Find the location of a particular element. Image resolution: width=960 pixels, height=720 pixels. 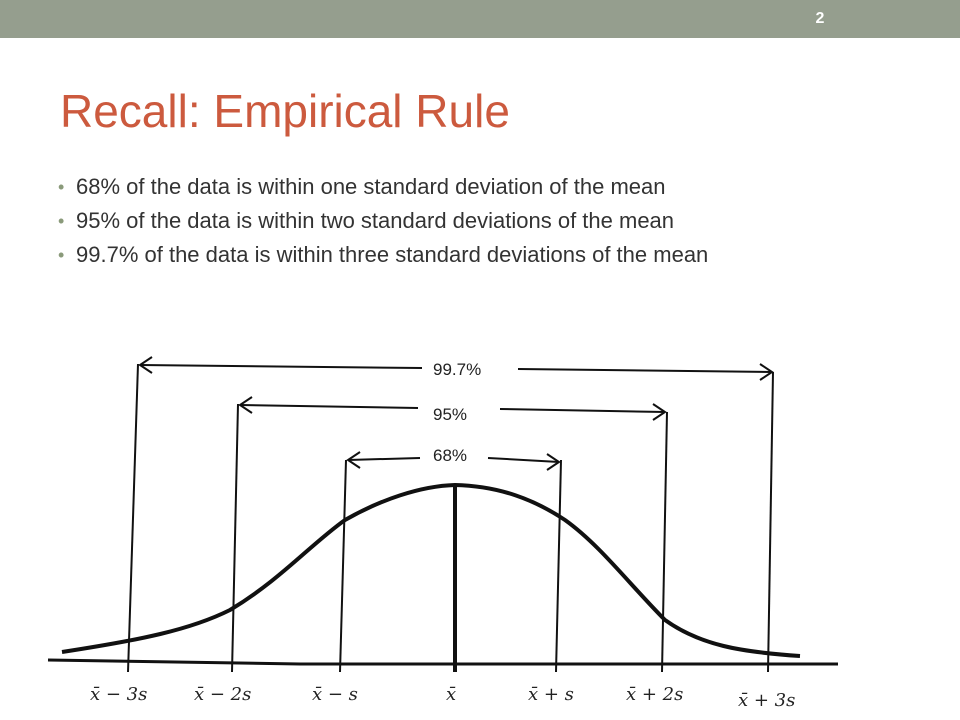

axis-label-plus-3s: x̄ + 3s is located at coordinates (766, 700).